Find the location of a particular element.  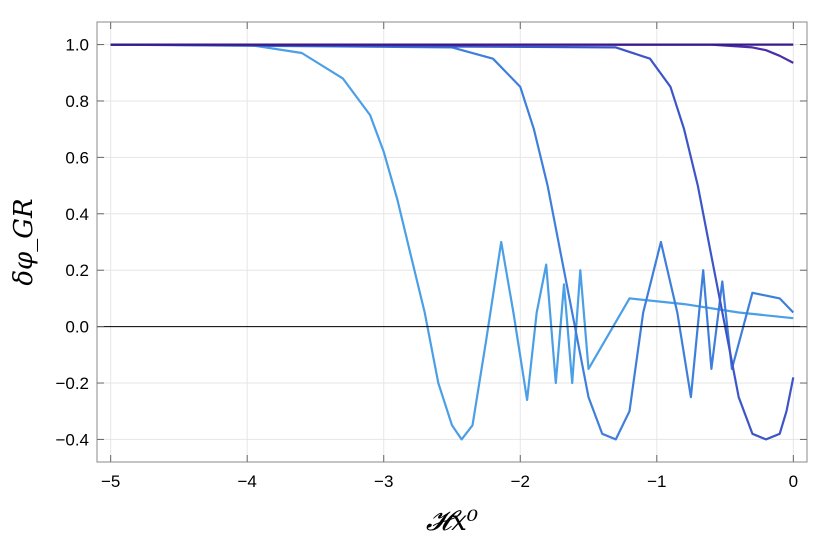

y-tick-label: 0.2 is located at coordinates (77, 270).